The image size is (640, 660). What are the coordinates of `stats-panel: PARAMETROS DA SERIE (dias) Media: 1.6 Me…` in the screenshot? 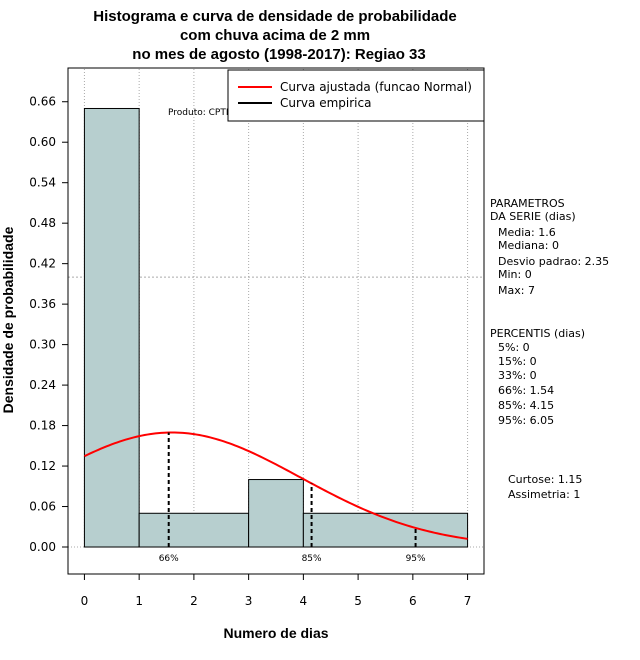 It's located at (549, 349).